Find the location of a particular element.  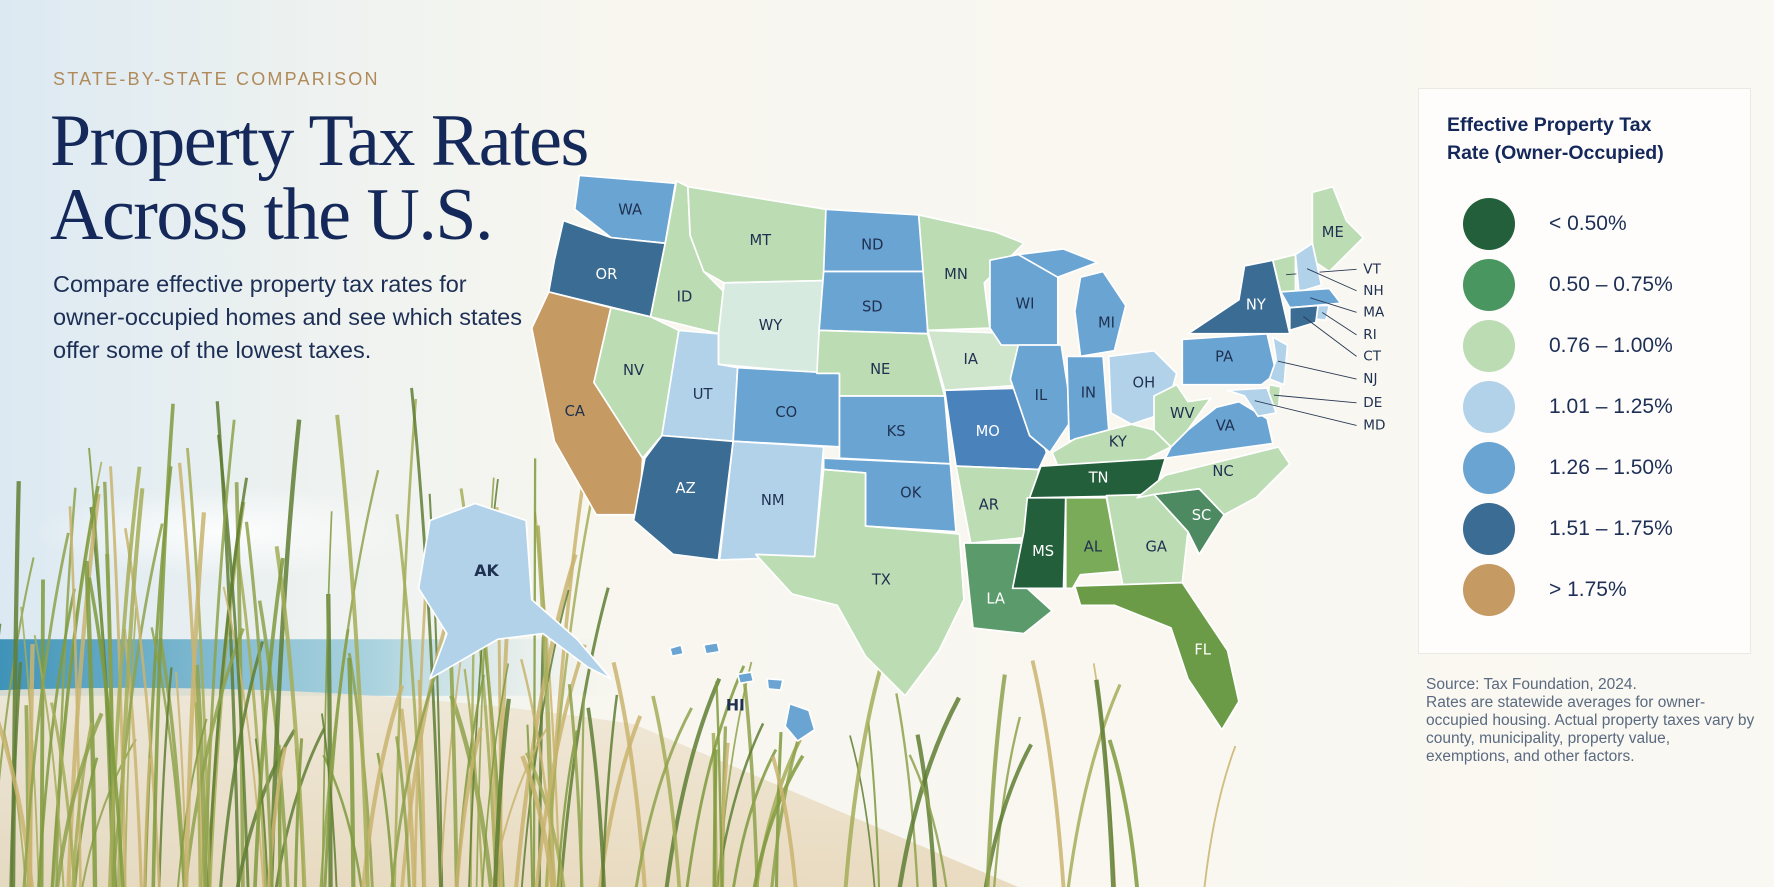

legend-item: 0.76 – 1.00% is located at coordinates (1603, 346).